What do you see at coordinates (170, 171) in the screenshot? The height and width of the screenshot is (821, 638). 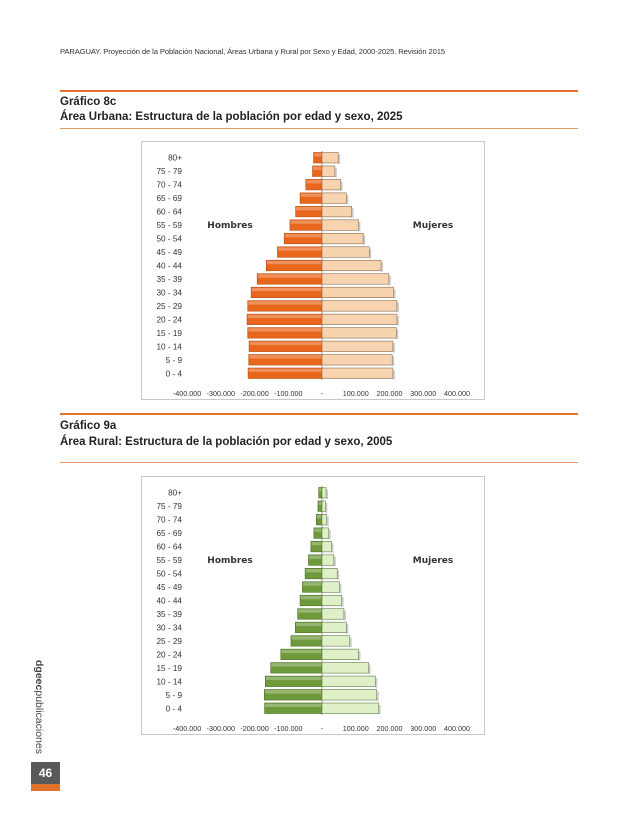 I see `age-group-label: 75 - 79` at bounding box center [170, 171].